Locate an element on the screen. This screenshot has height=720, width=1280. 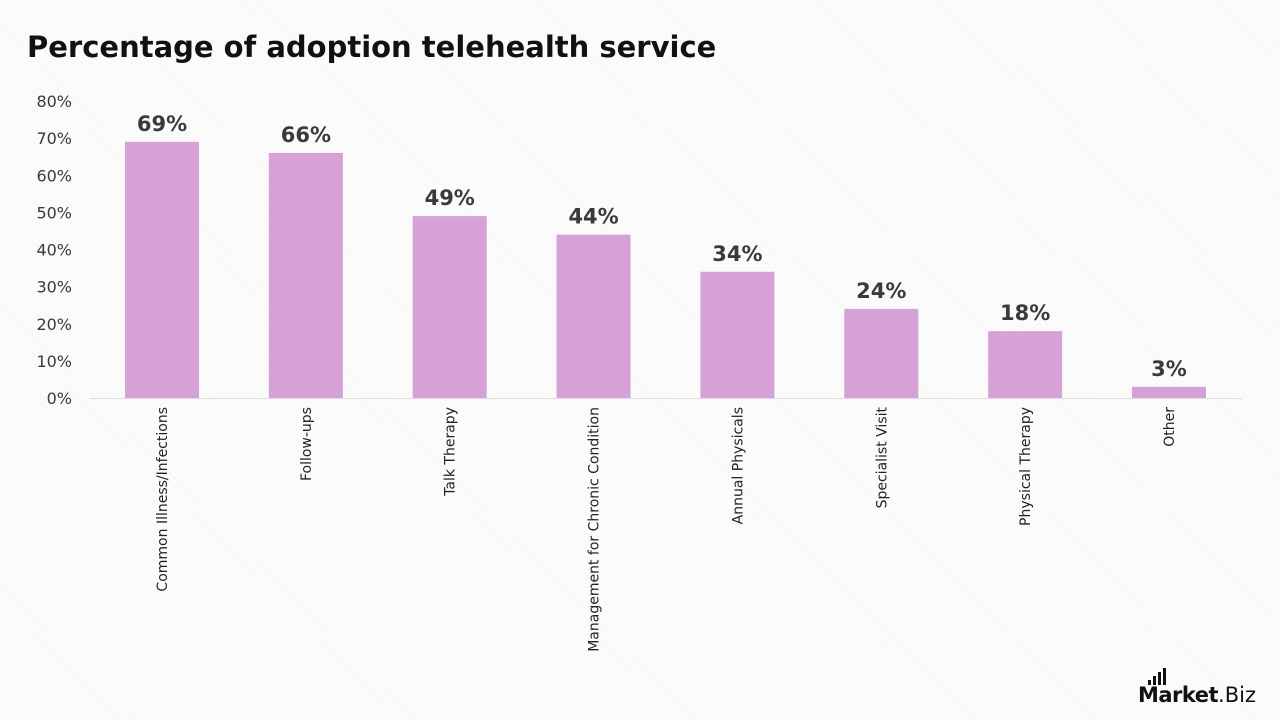
data-label: 34% is located at coordinates (737, 254).